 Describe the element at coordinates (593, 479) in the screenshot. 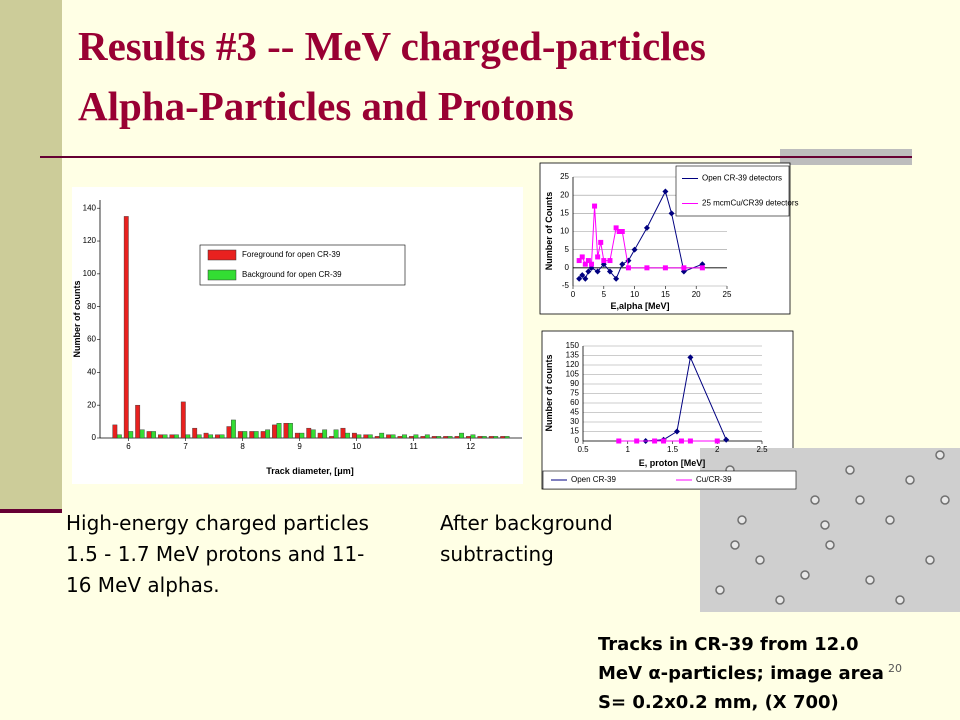

I see `legend-label: Open CR-39` at that location.